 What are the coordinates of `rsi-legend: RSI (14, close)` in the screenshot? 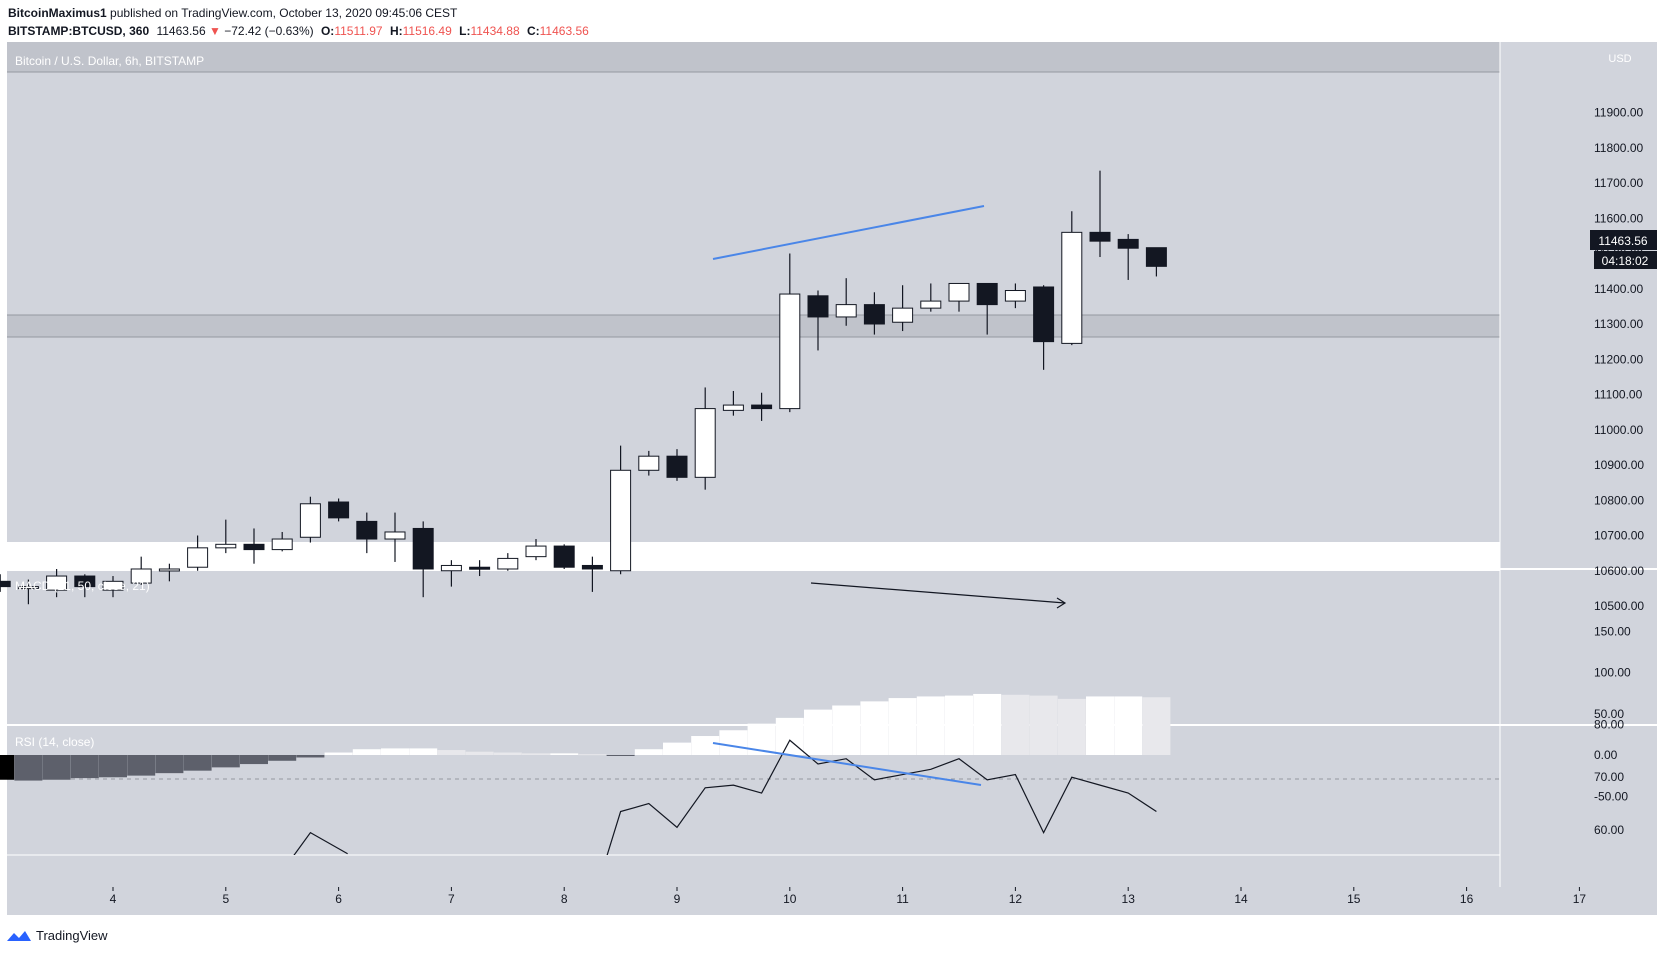 It's located at (54, 742).